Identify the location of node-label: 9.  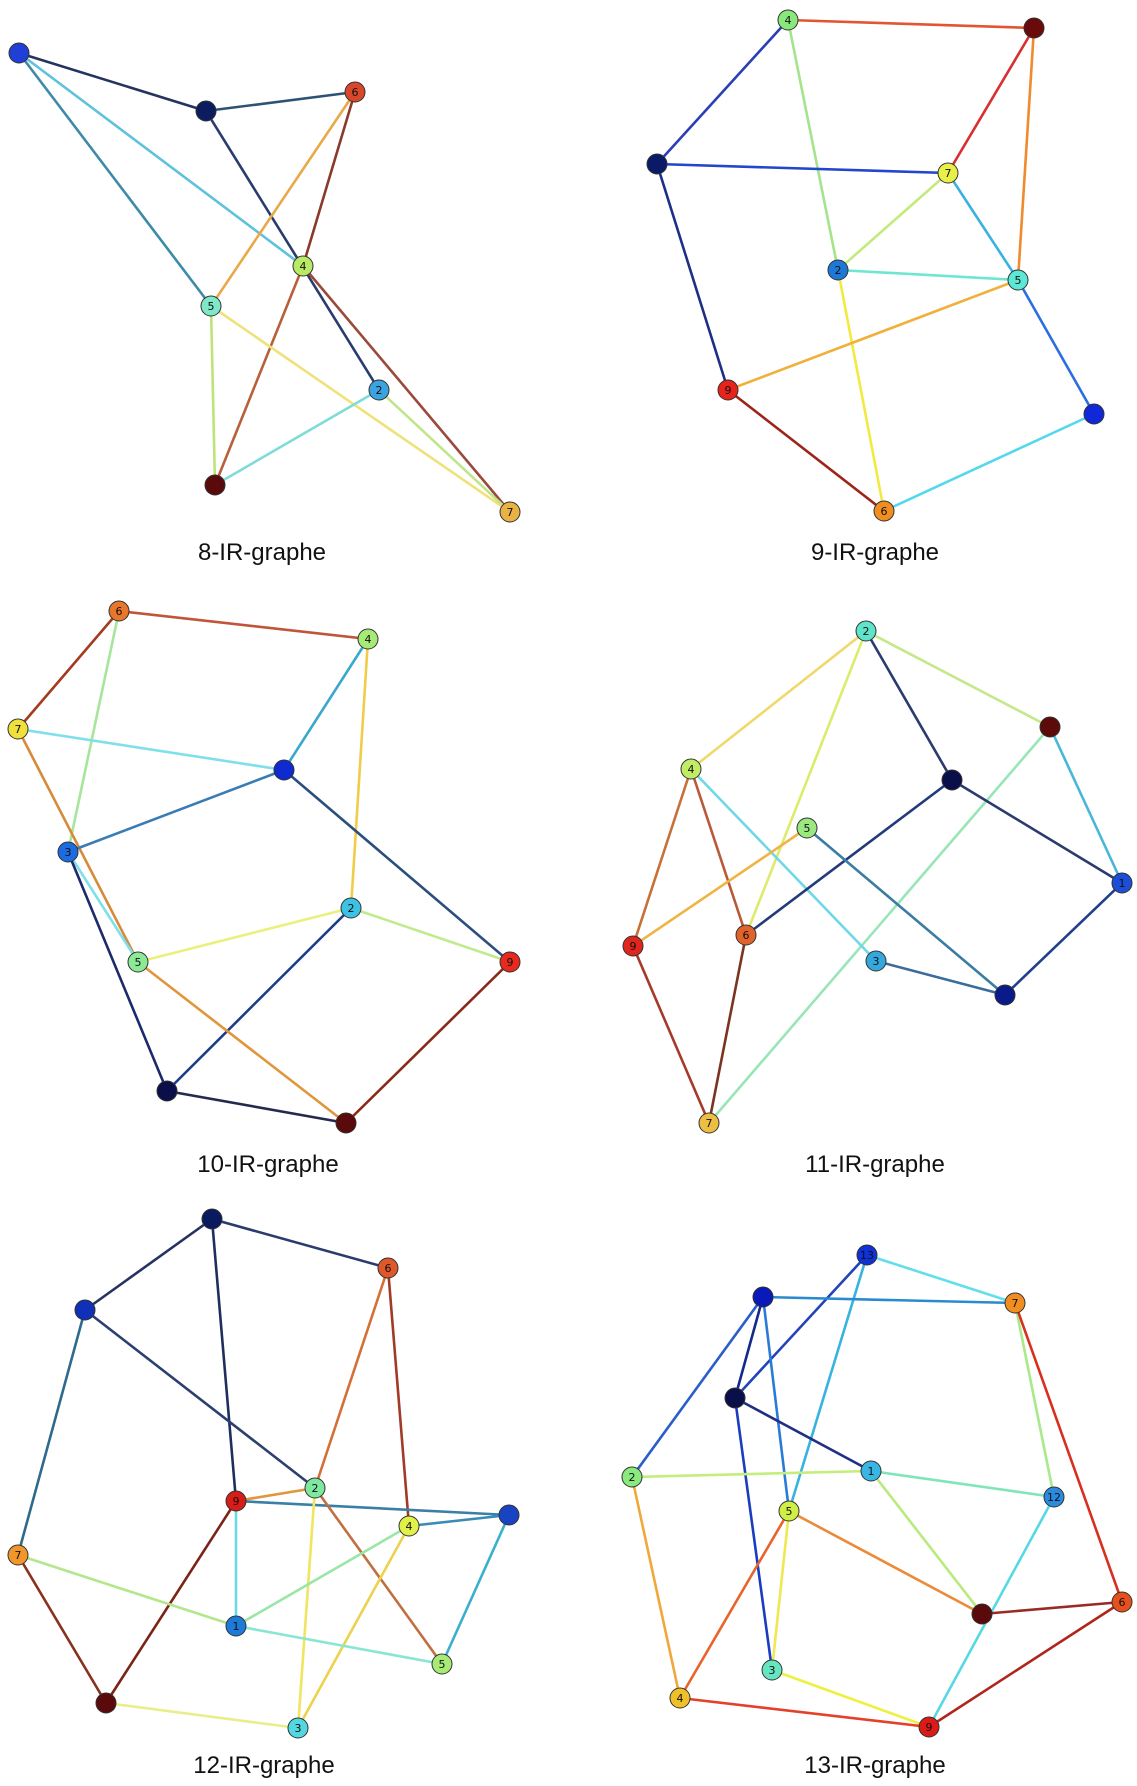
(728, 390).